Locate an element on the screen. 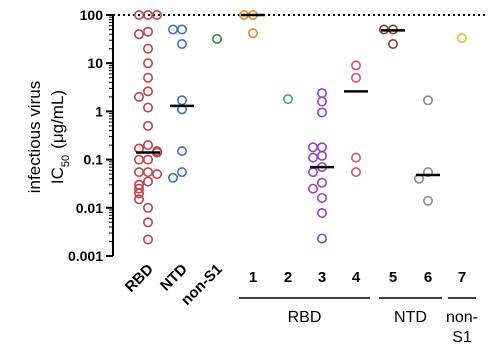  y-tick-label: 10 is located at coordinates (95, 63).